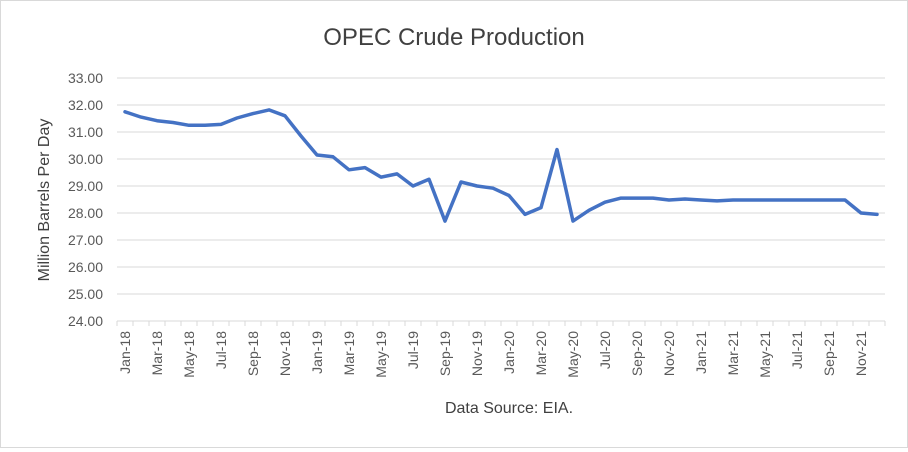 This screenshot has height=452, width=908. Describe the element at coordinates (125, 352) in the screenshot. I see `x-tick-label: Jan-18` at that location.